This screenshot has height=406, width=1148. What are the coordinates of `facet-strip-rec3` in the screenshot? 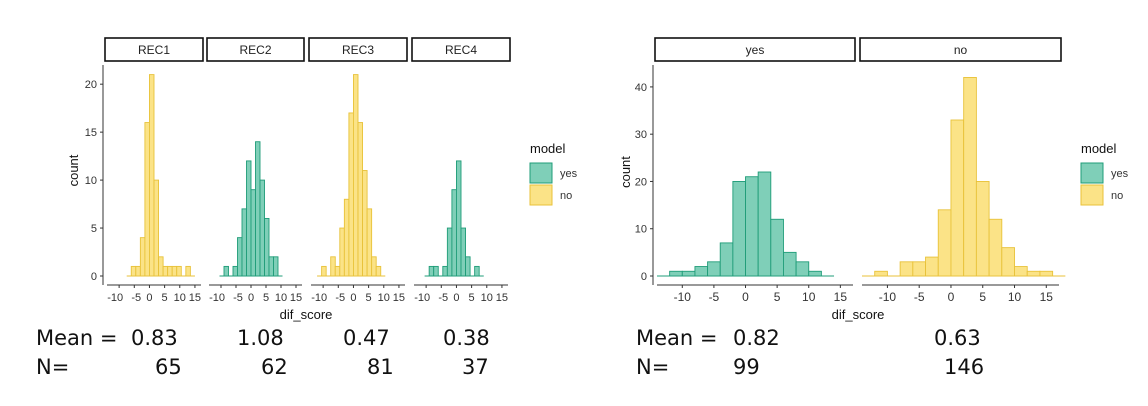 It's located at (358, 49).